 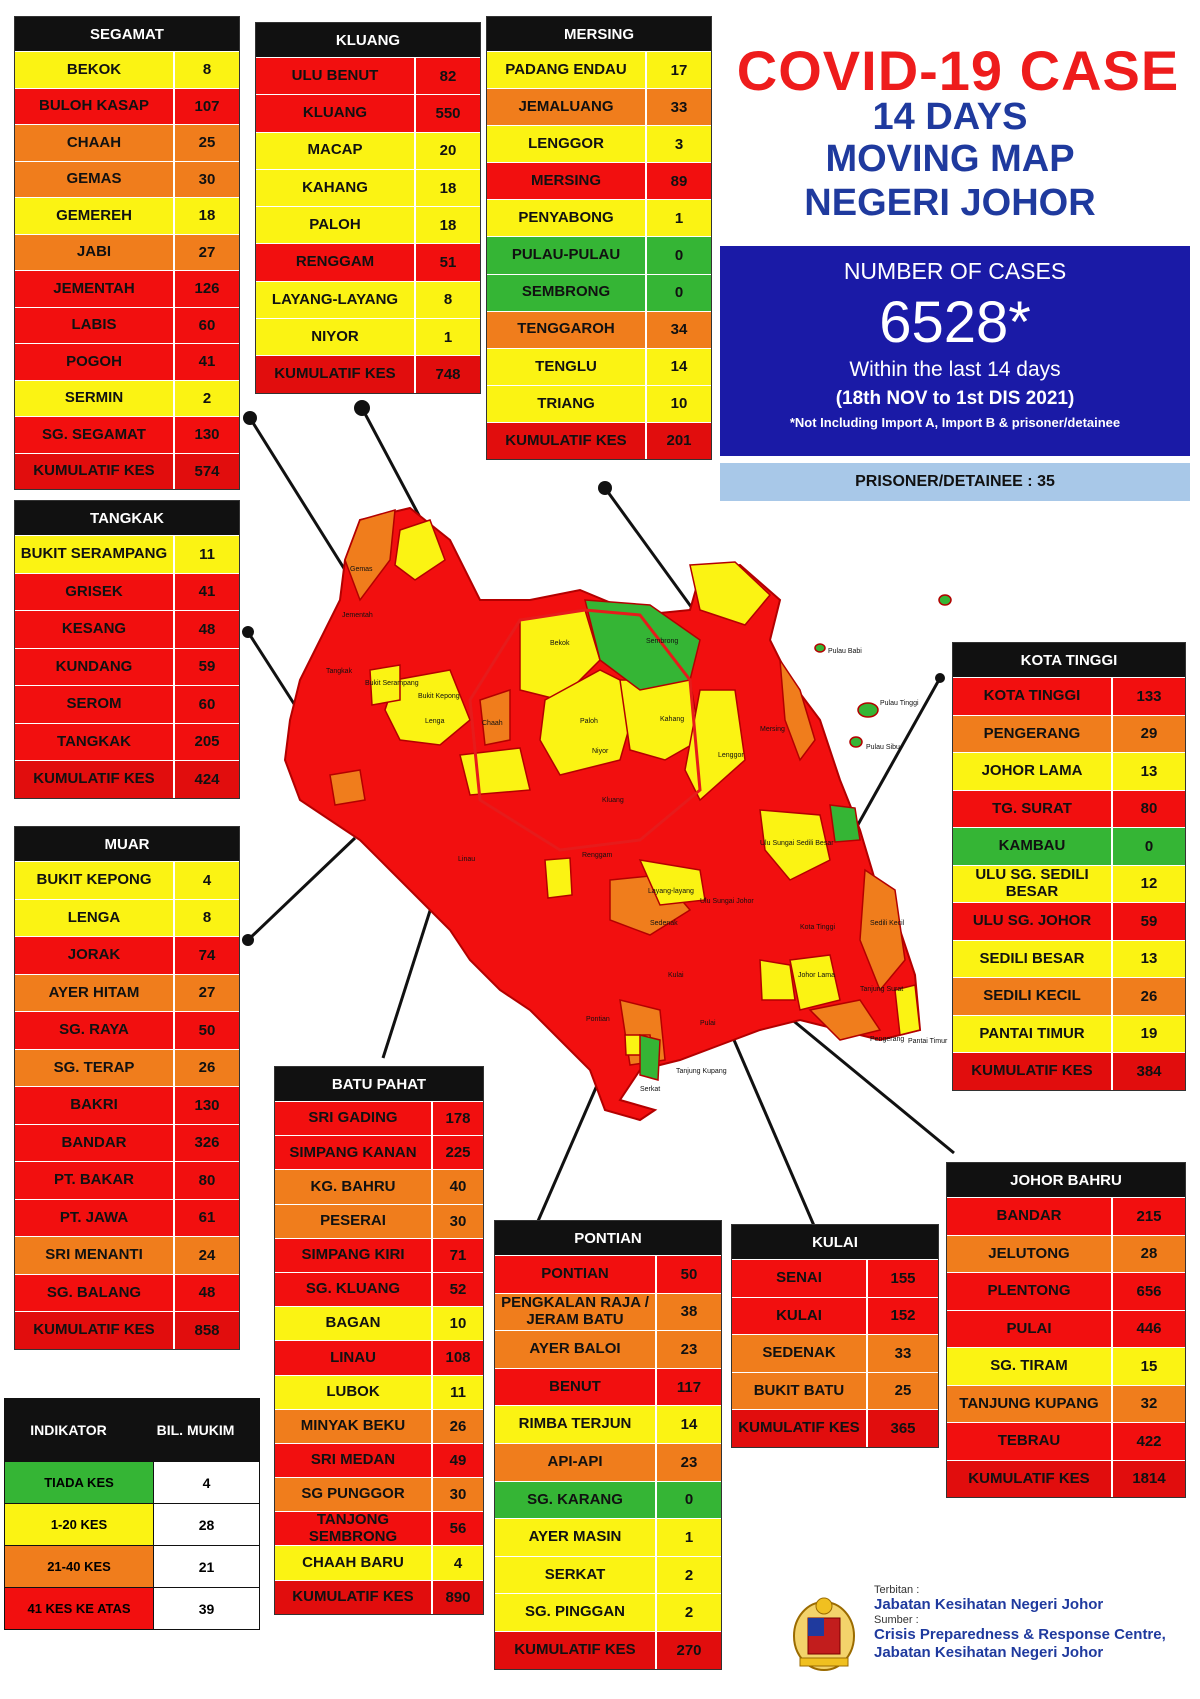 What do you see at coordinates (1149, 1441) in the screenshot?
I see `mukim-case-count: 422` at bounding box center [1149, 1441].